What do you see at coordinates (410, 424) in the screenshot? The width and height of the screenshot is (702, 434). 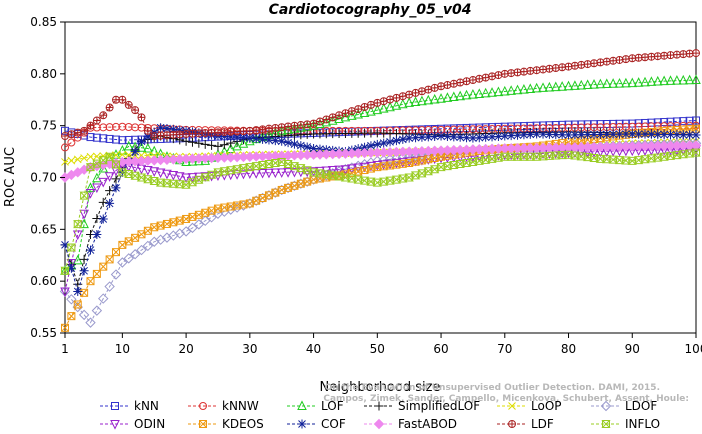 I see `legend-item-fastabod: FastABOD` at bounding box center [410, 424].